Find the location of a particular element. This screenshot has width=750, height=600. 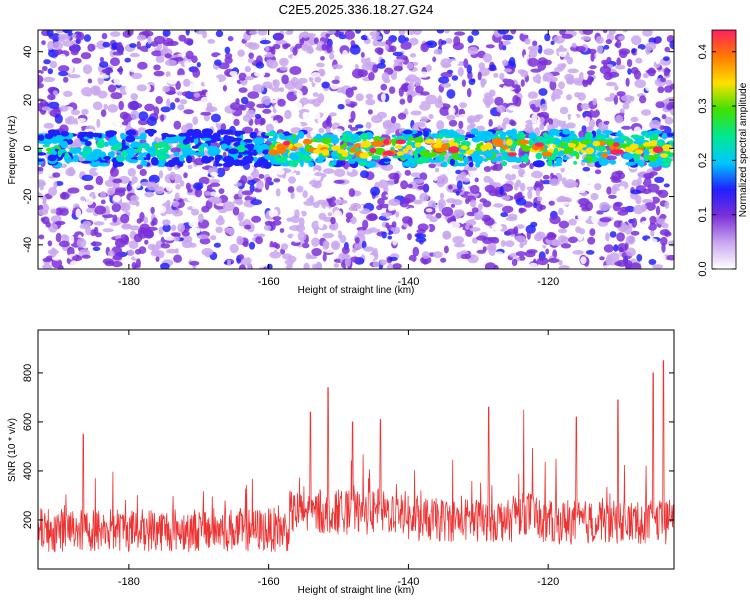

x-tick-label: -160 is located at coordinates (269, 582).